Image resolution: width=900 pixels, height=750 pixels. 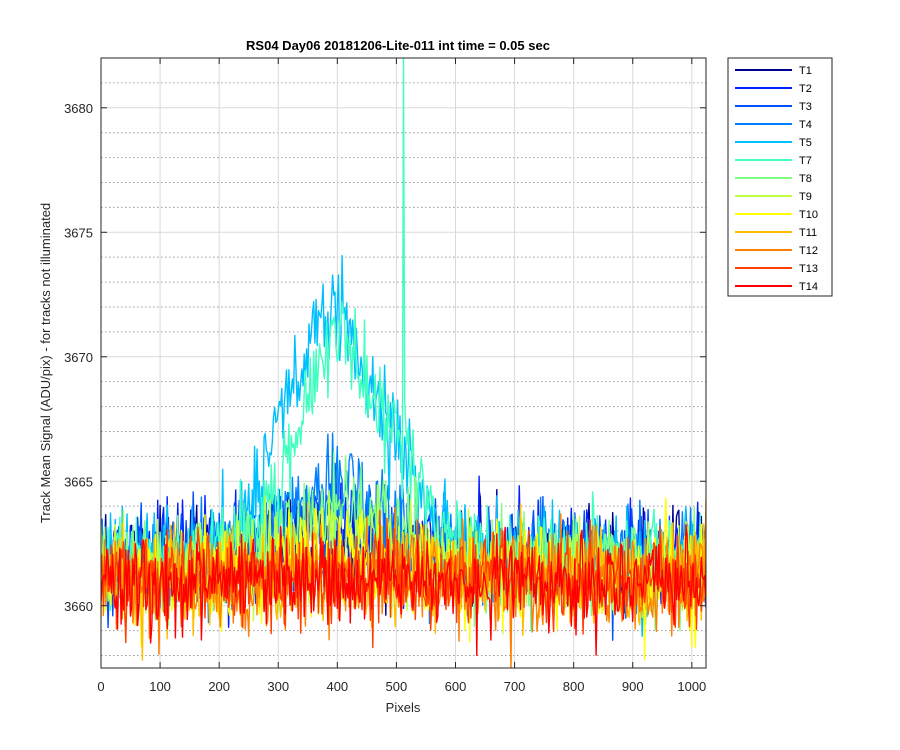 What do you see at coordinates (808, 233) in the screenshot?
I see `legend-label-t11: T11` at bounding box center [808, 233].